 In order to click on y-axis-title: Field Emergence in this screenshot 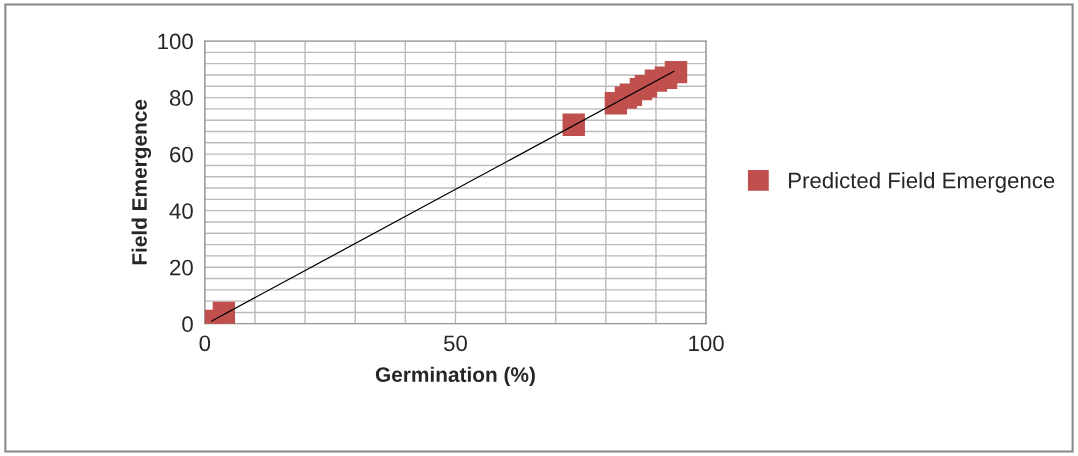, I will do `click(141, 182)`.